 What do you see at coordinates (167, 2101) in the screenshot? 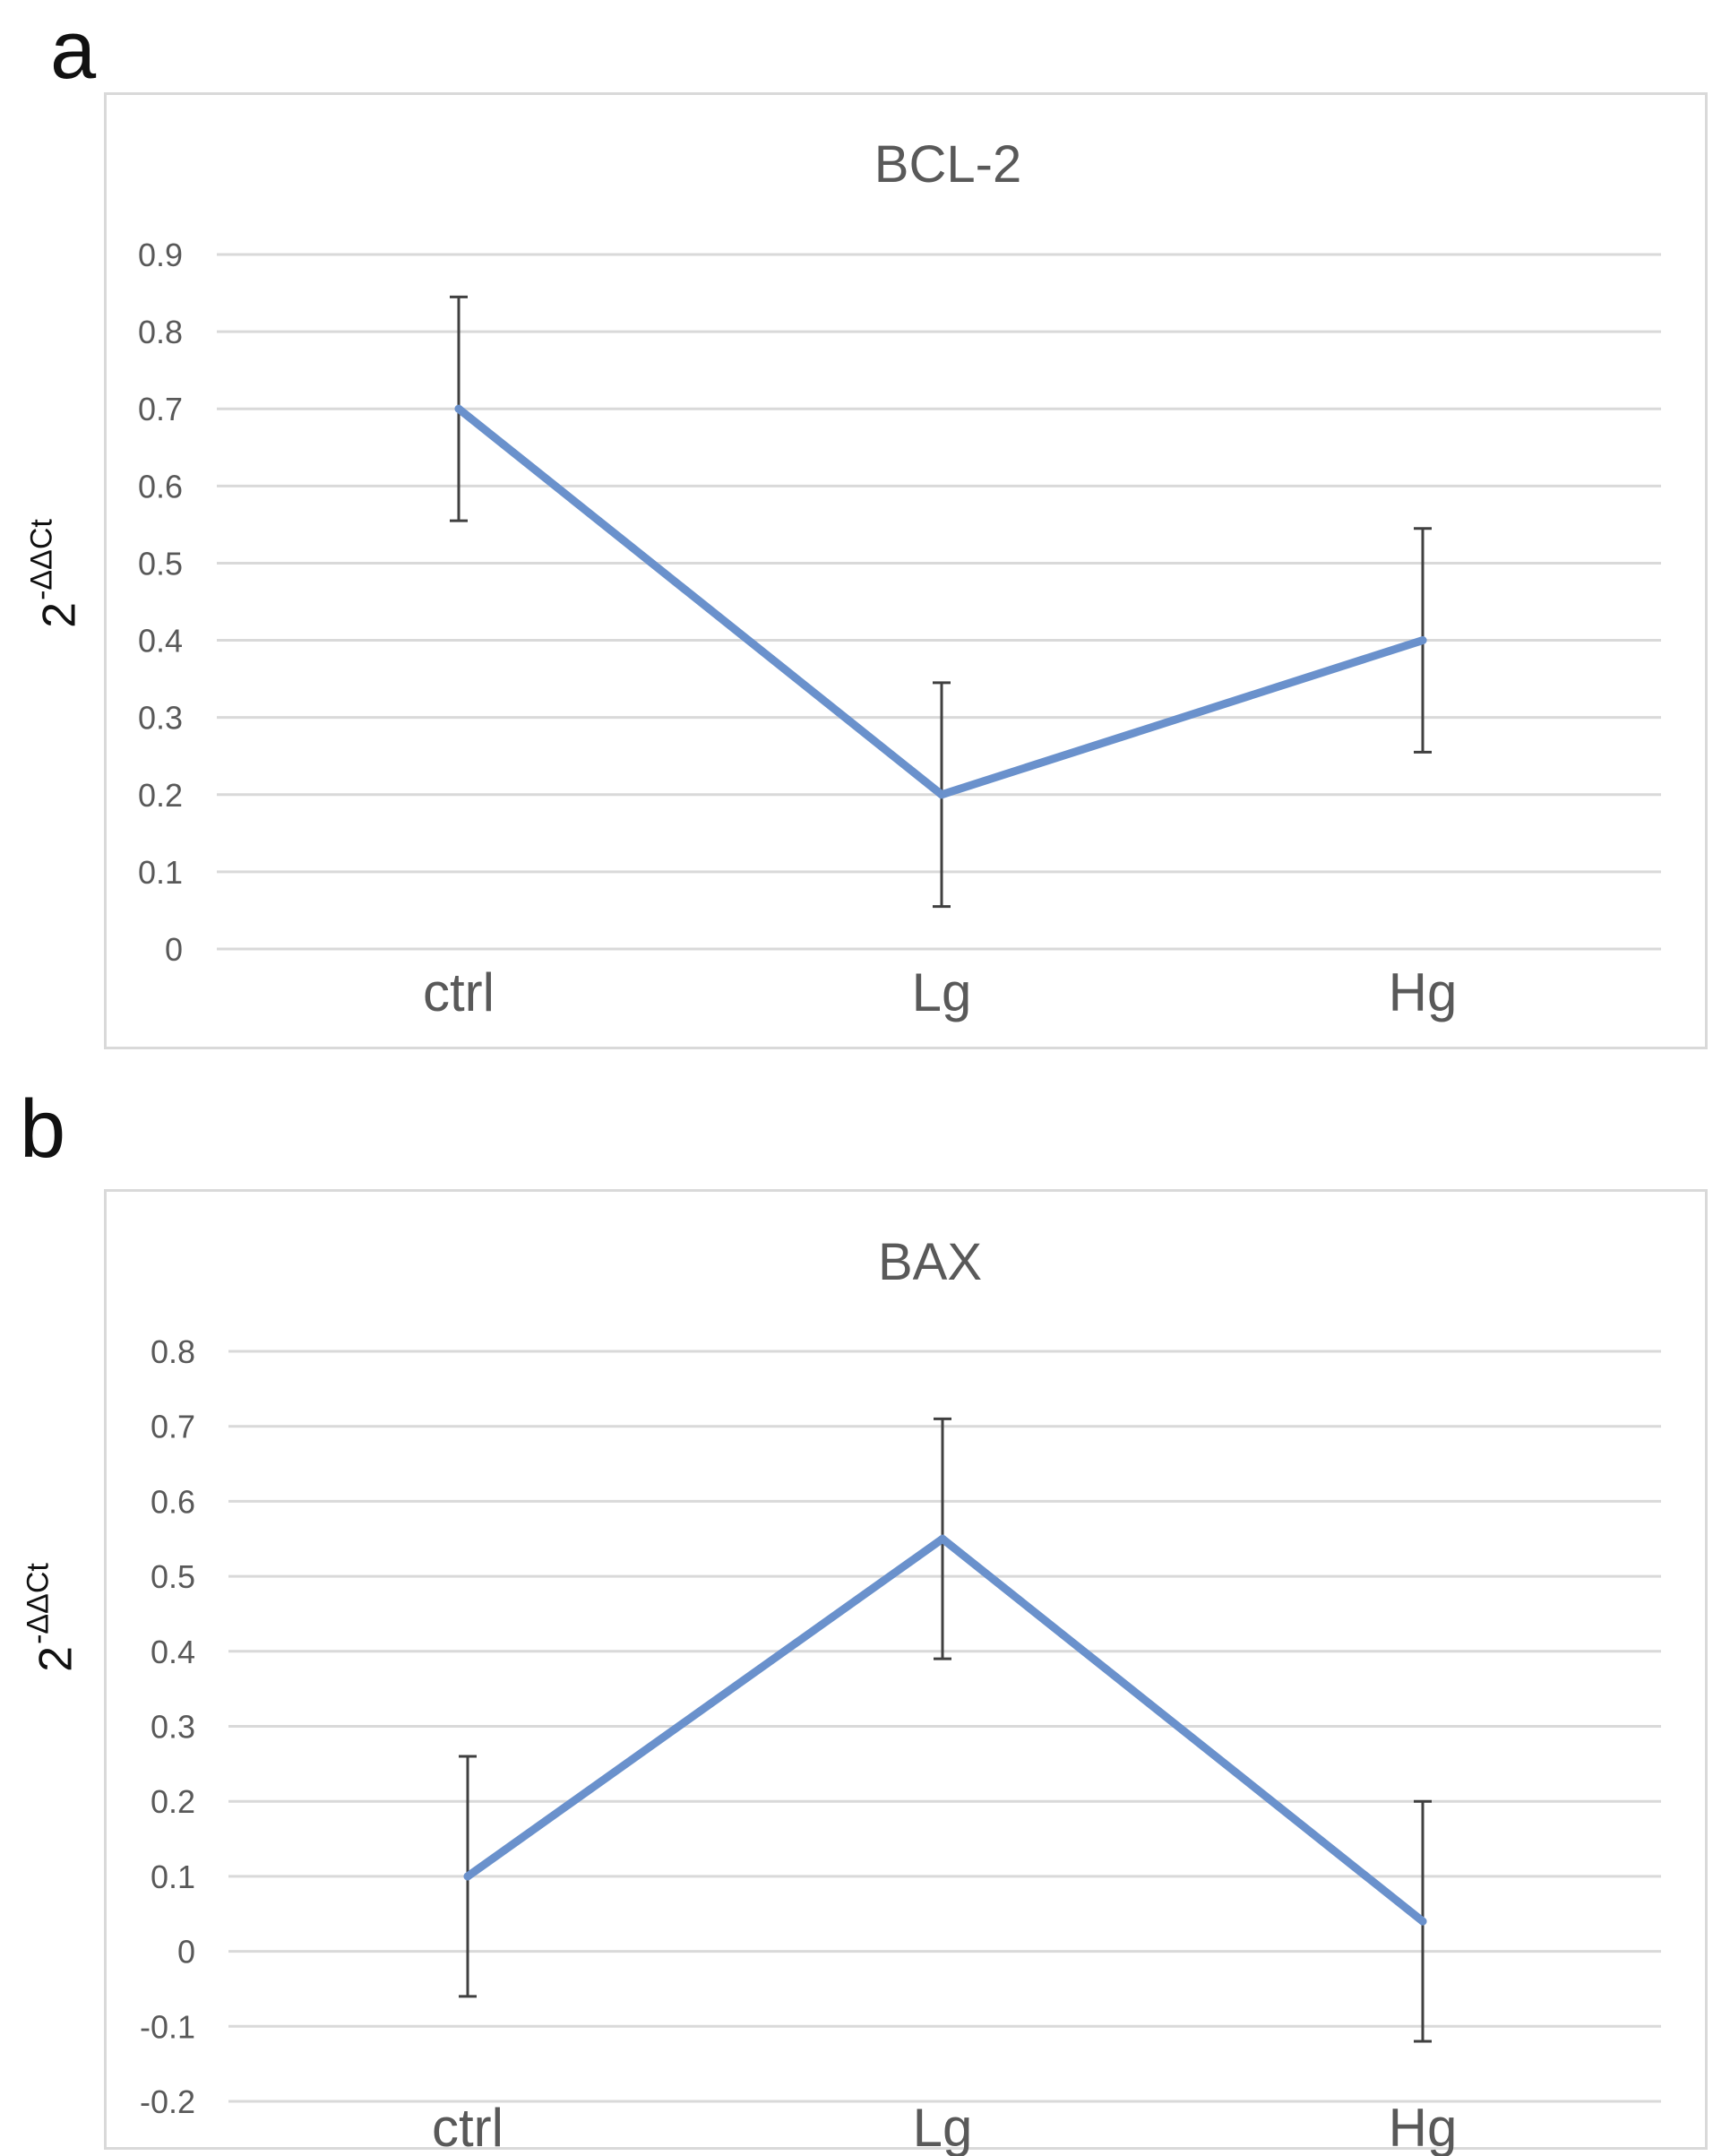
I see `y-tick-label: -0.2` at bounding box center [167, 2101].